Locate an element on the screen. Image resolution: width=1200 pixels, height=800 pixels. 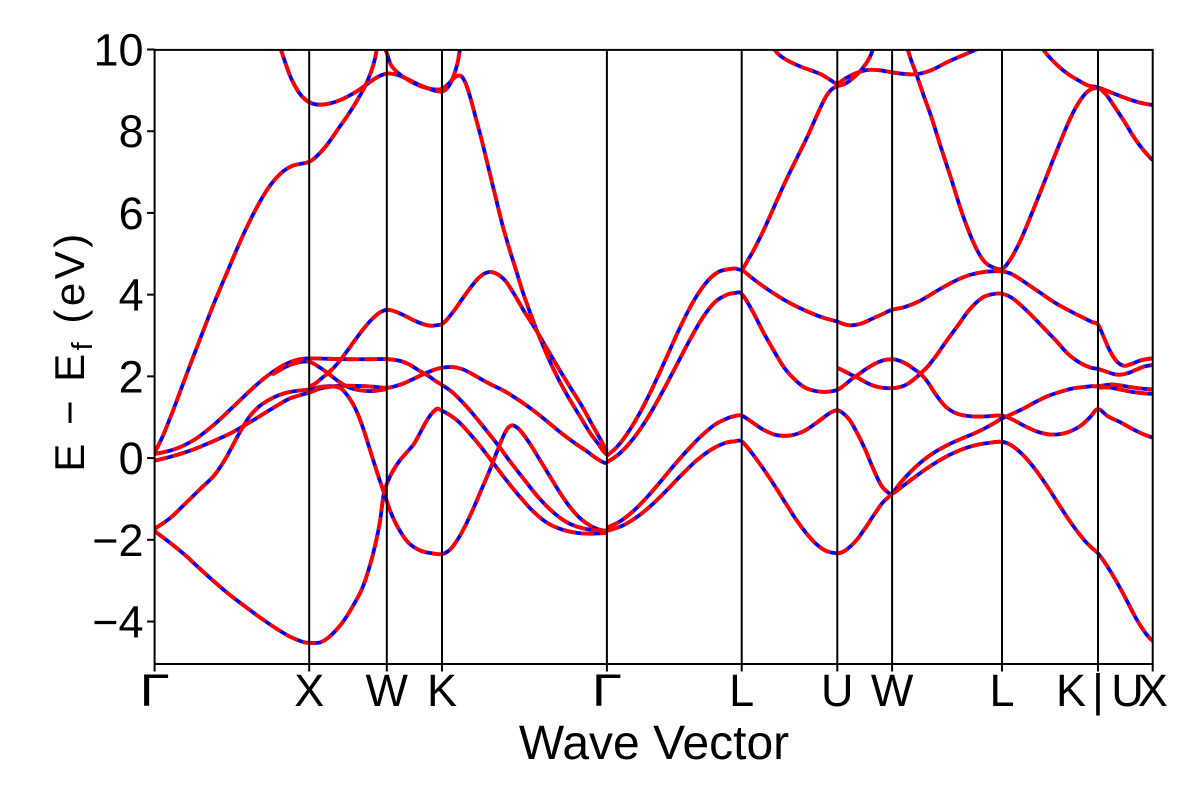
svg-text: 2 is located at coordinates (131, 376).